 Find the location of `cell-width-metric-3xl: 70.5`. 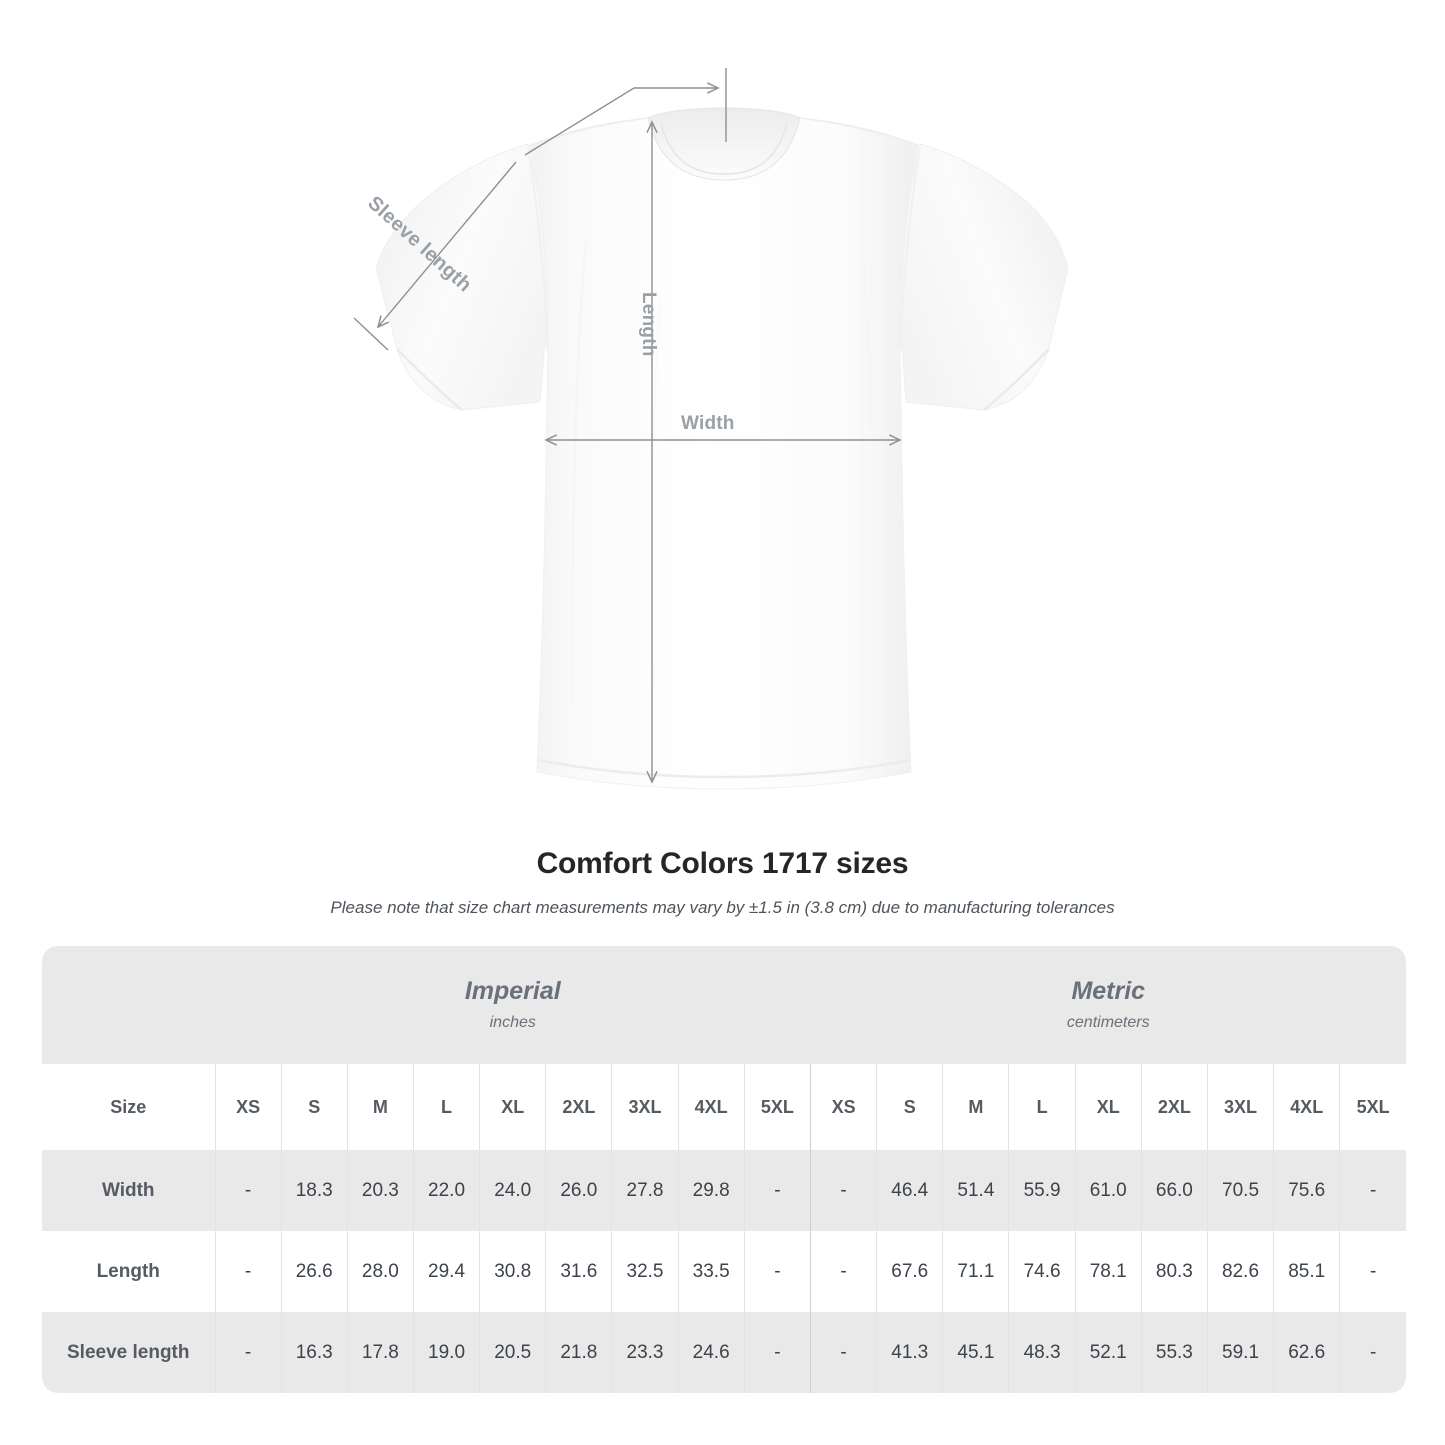

cell-width-metric-3xl: 70.5 is located at coordinates (1240, 1190).